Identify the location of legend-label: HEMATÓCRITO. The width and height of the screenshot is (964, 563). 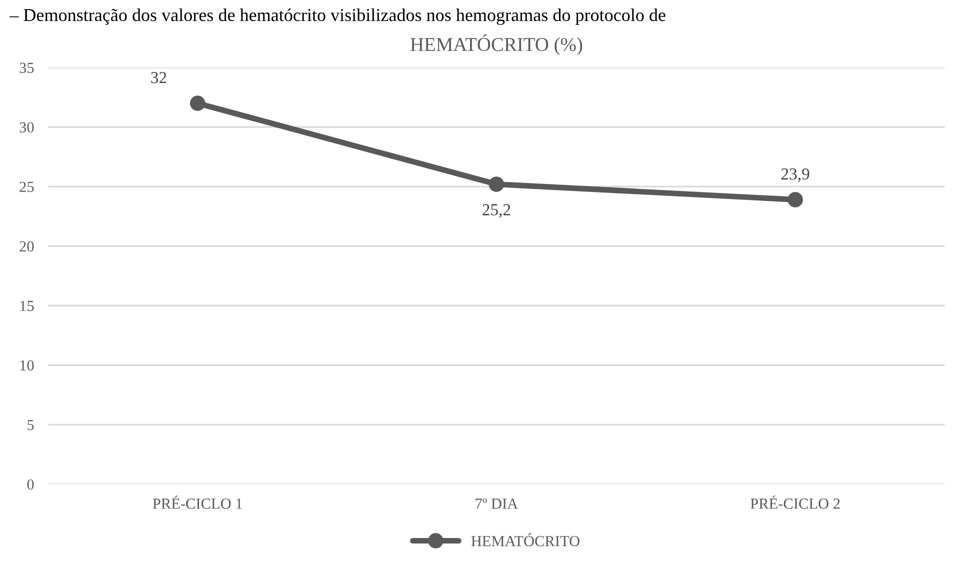
(525, 539).